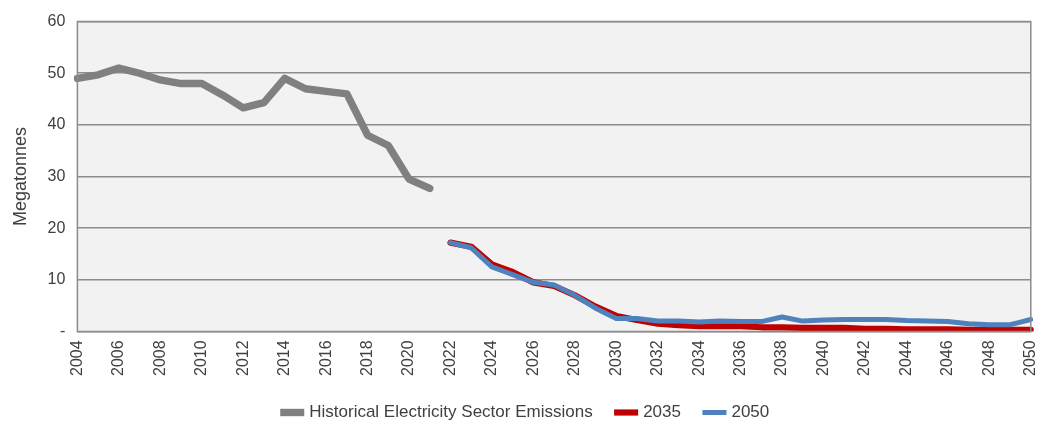 The height and width of the screenshot is (431, 1053). I want to click on y-tick-label: 30, so click(56, 175).